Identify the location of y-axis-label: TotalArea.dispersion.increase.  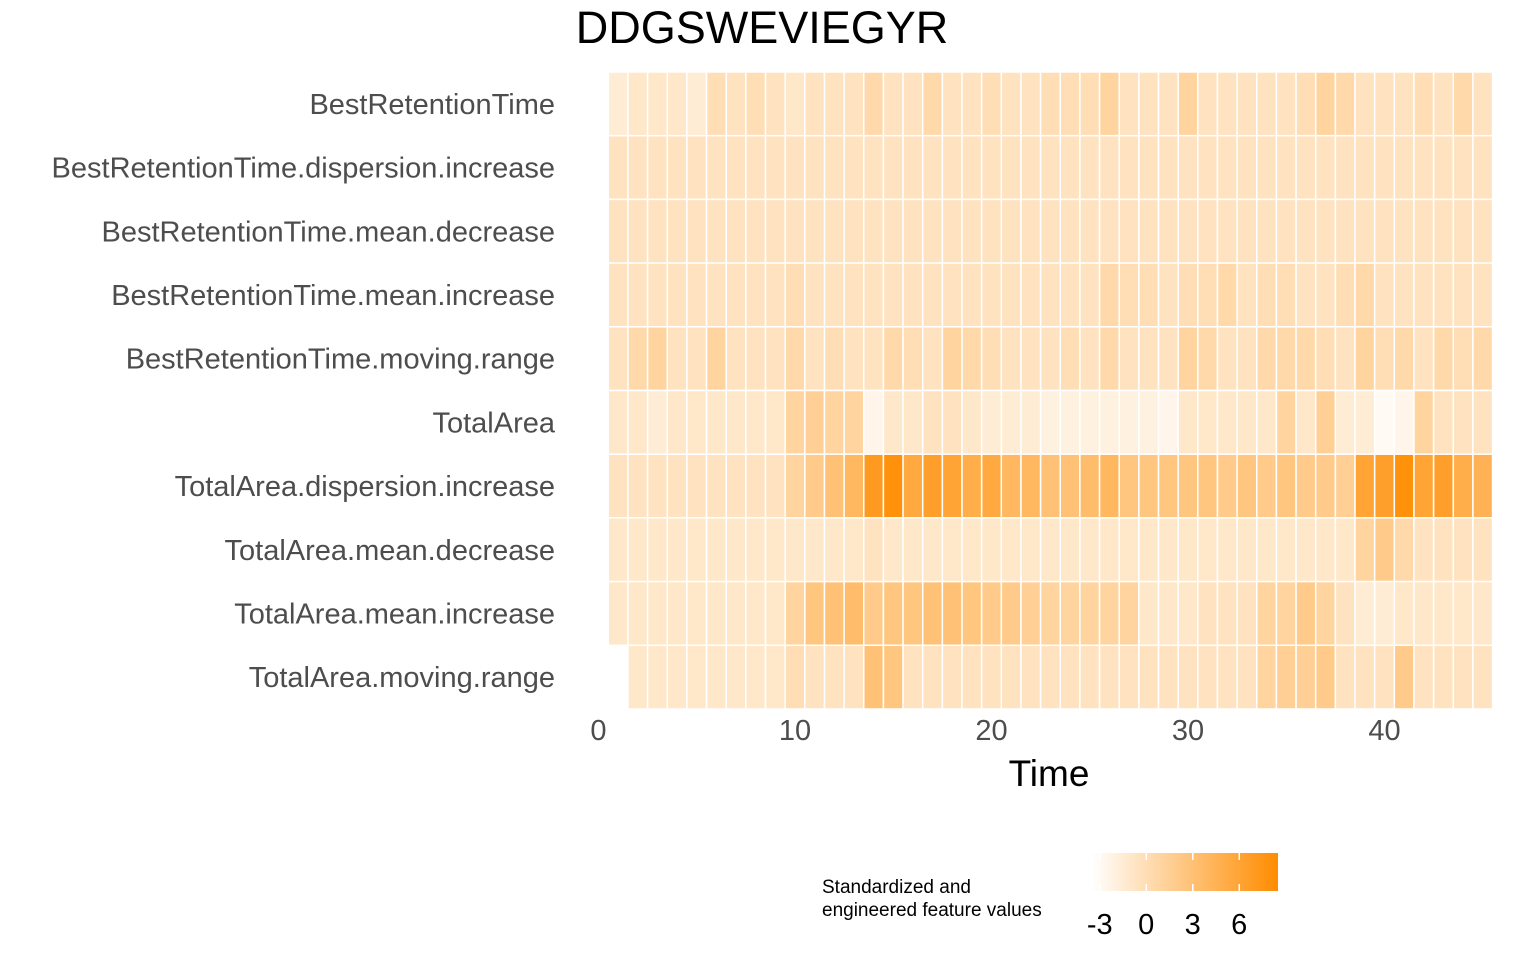
(365, 487).